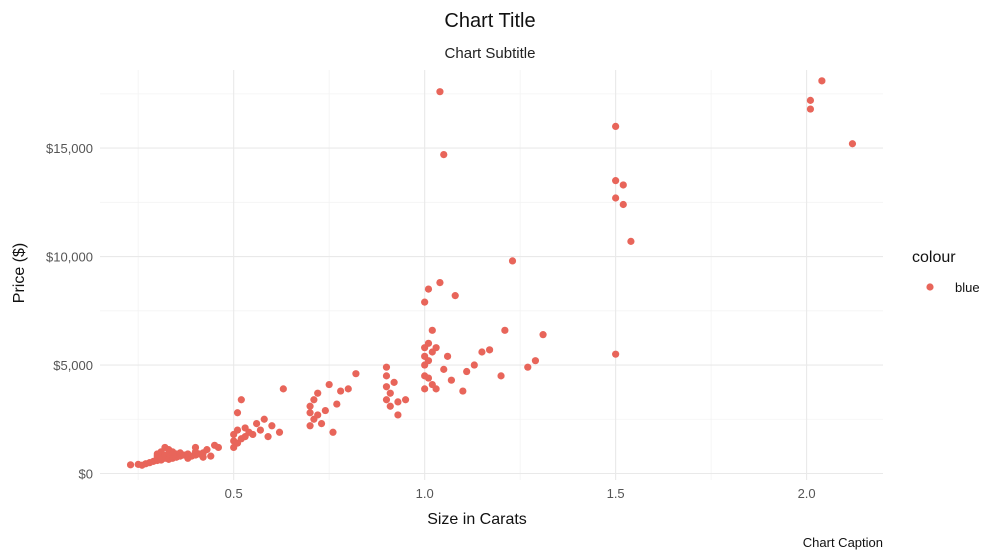 This screenshot has width=993, height=552. What do you see at coordinates (69, 257) in the screenshot?
I see `y-tick-label: $10,000` at bounding box center [69, 257].